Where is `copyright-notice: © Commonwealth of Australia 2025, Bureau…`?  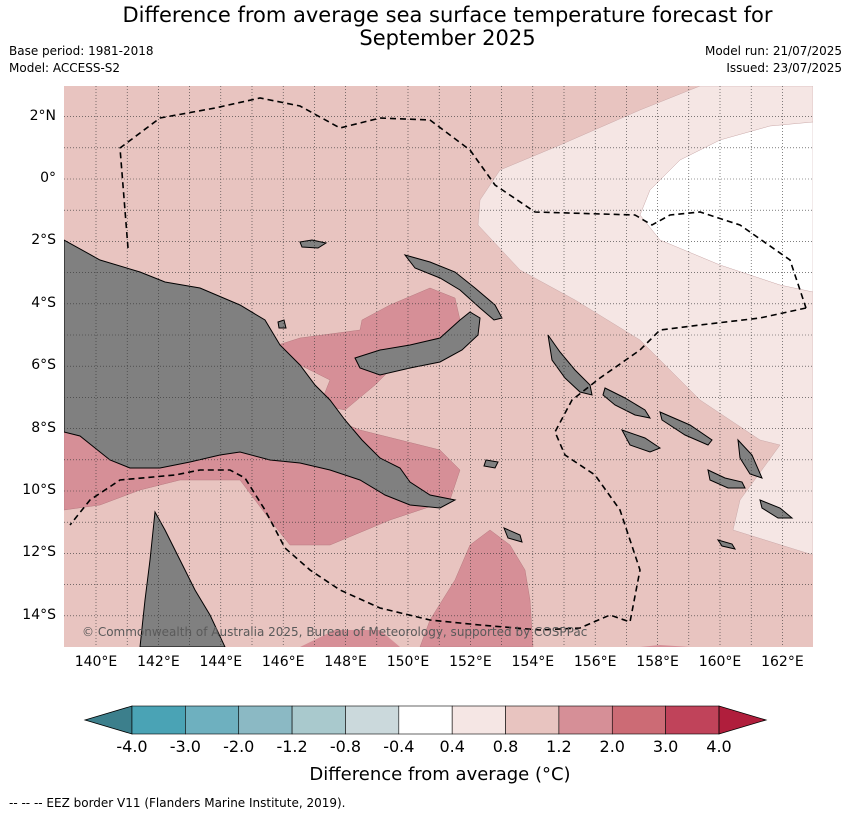 copyright-notice: © Commonwealth of Australia 2025, Bureau… is located at coordinates (335, 632).